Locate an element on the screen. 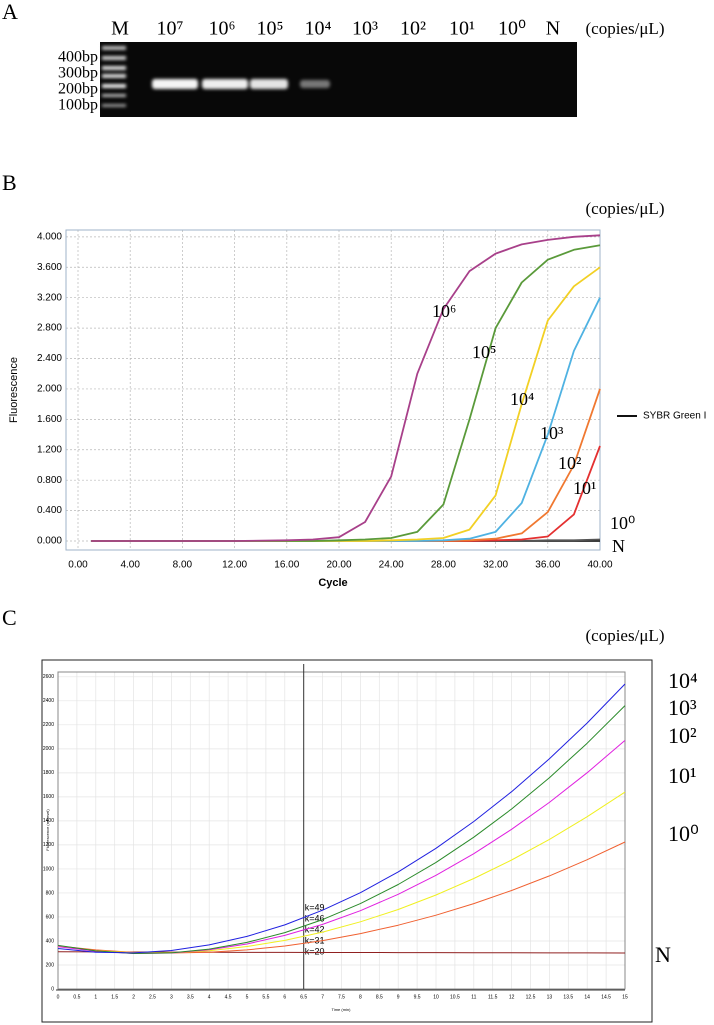  y-tick-label: 1.200 is located at coordinates (49, 449).